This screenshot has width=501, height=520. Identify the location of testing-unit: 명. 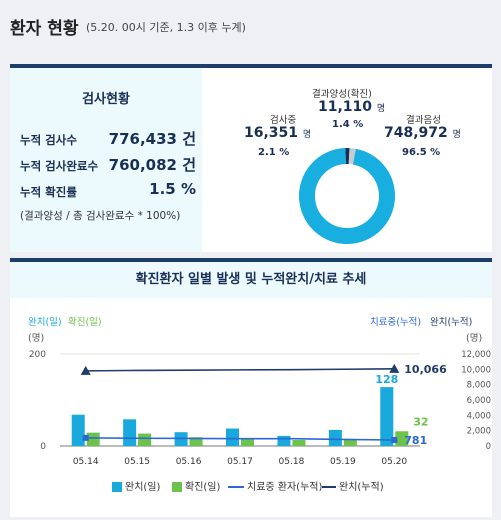
(307, 135).